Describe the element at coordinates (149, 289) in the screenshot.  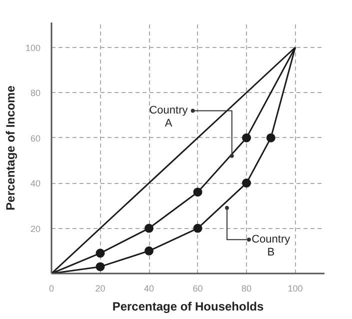
I see `x-tick-label: 40` at that location.